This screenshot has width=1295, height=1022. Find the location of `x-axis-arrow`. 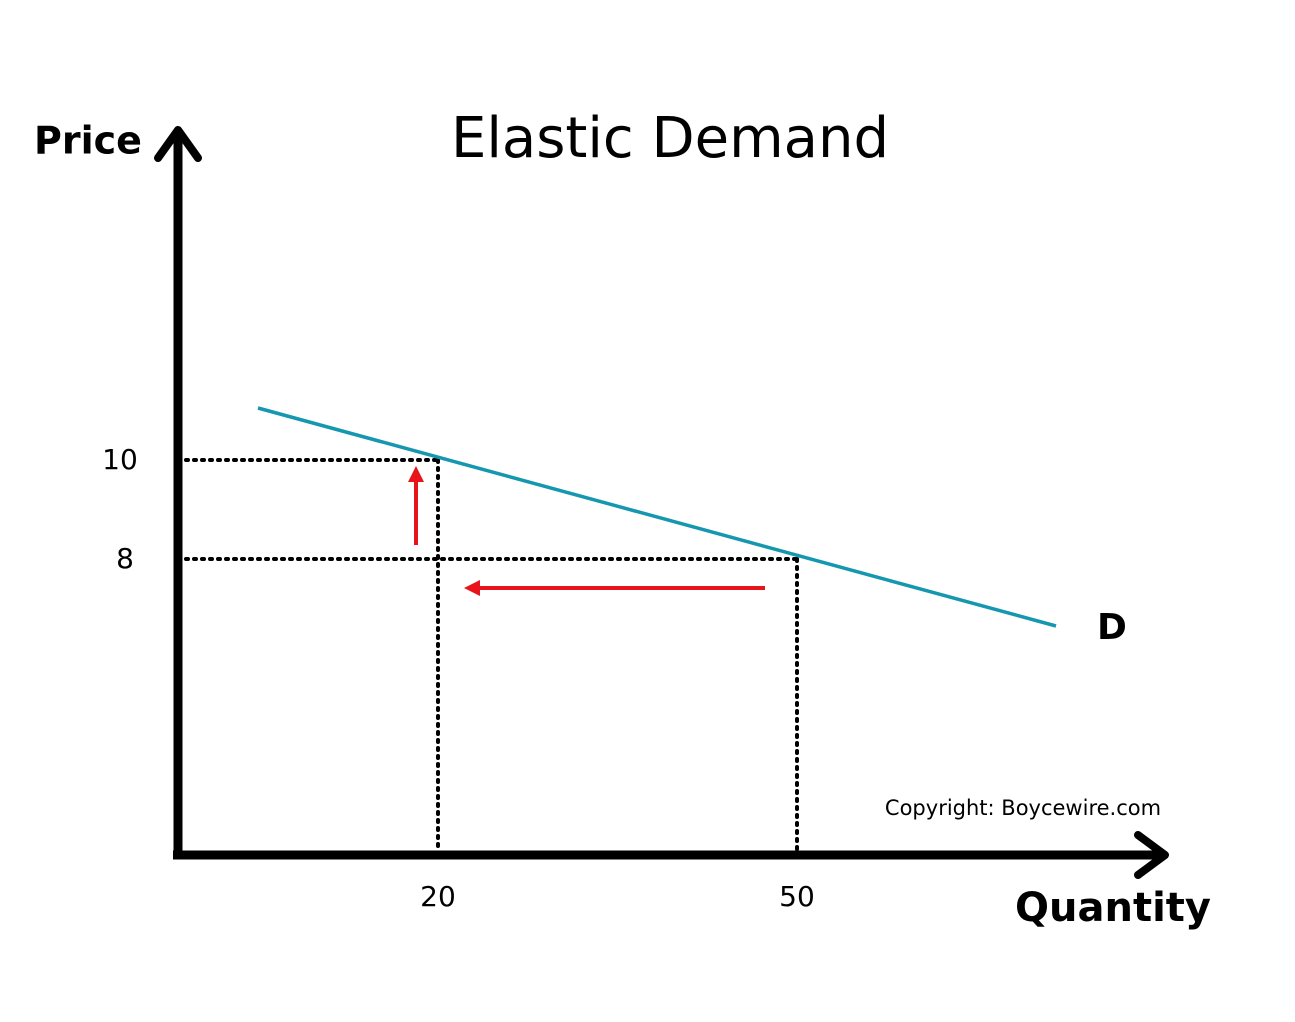

x-axis-arrow is located at coordinates (1151, 855).